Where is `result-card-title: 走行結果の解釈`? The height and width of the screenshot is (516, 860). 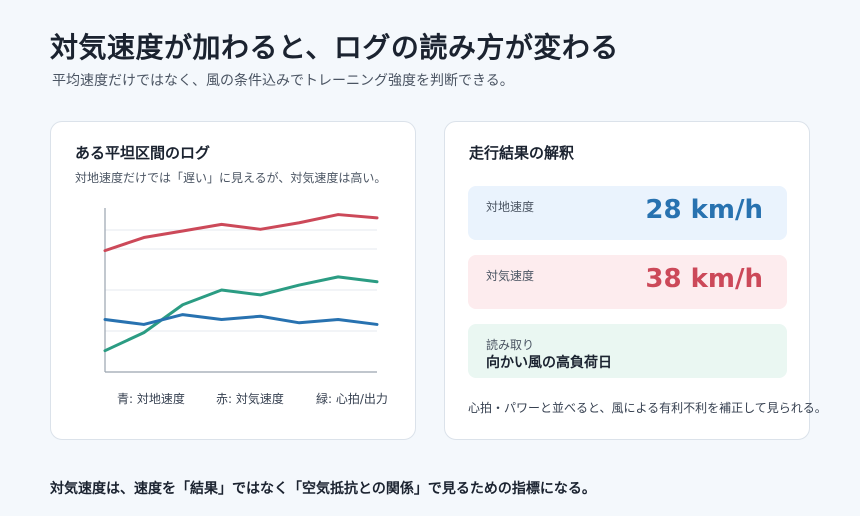
result-card-title: 走行結果の解釈 is located at coordinates (522, 153).